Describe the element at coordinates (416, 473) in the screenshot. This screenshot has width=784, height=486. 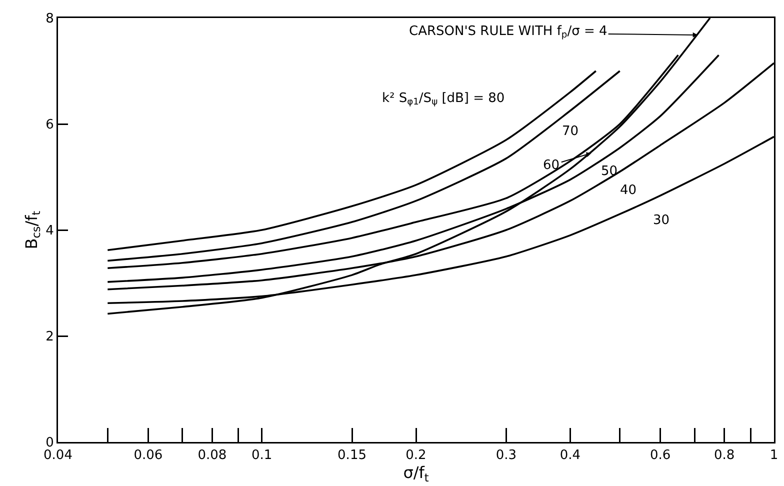
I see `x-axis-title: σ/f$_{t}$` at that location.